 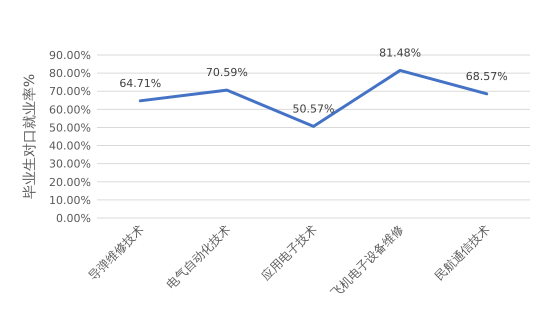 I want to click on y-tick-label: 10.00%, so click(x=70, y=200).